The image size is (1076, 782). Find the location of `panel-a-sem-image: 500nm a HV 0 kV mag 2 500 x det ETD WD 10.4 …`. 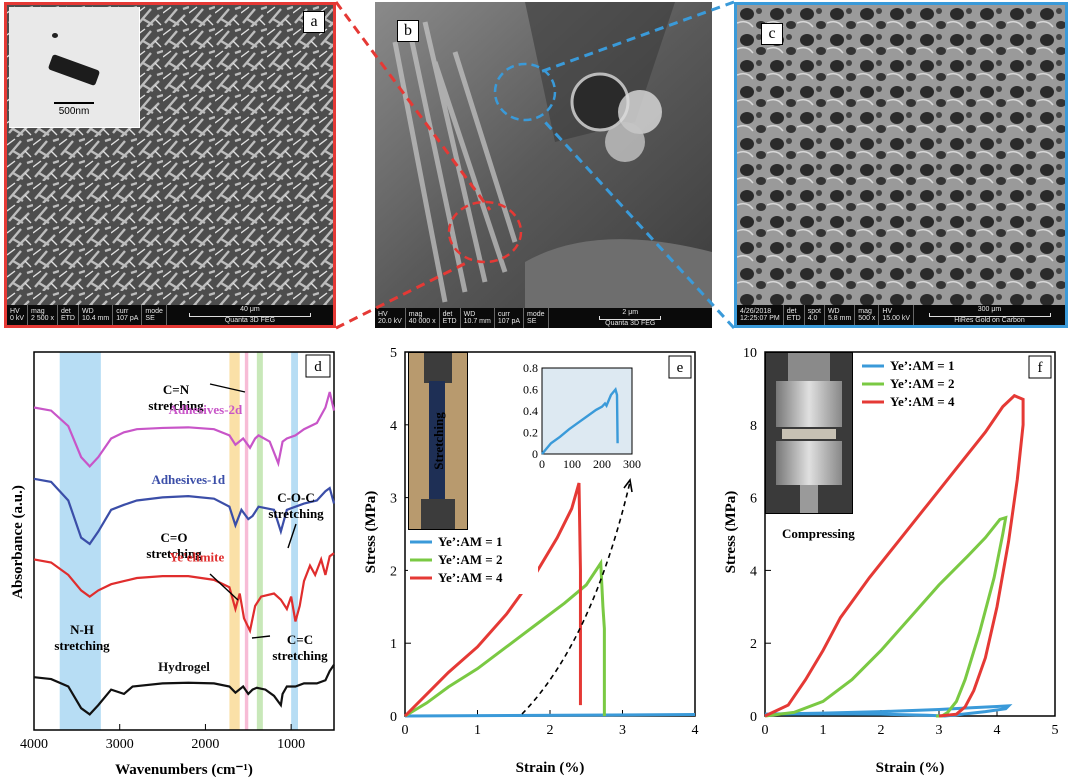

panel-a-sem-image: 500nm a HV 0 kV mag 2 500 x det ETD WD 10.4 … is located at coordinates (170, 165).